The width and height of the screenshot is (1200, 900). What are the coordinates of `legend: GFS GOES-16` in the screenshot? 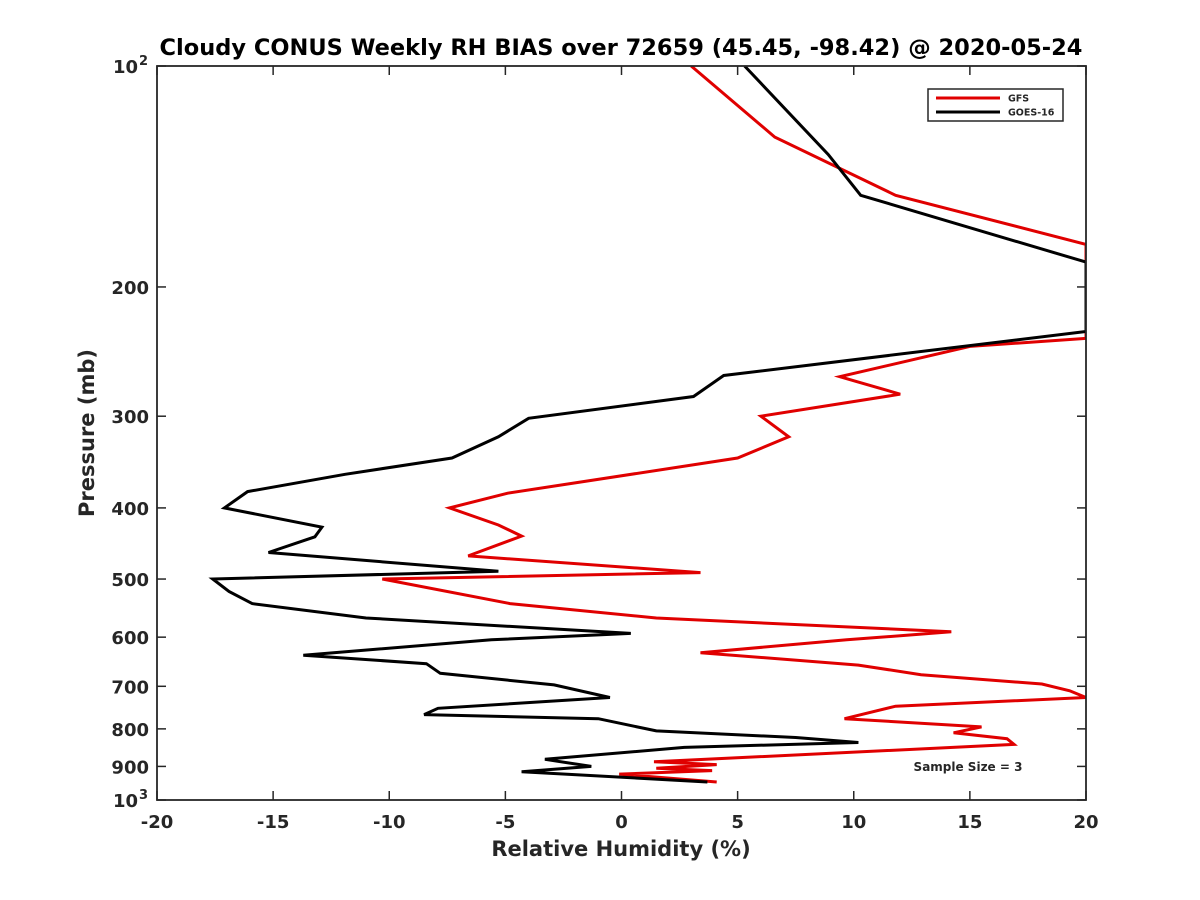 It's located at (995, 105).